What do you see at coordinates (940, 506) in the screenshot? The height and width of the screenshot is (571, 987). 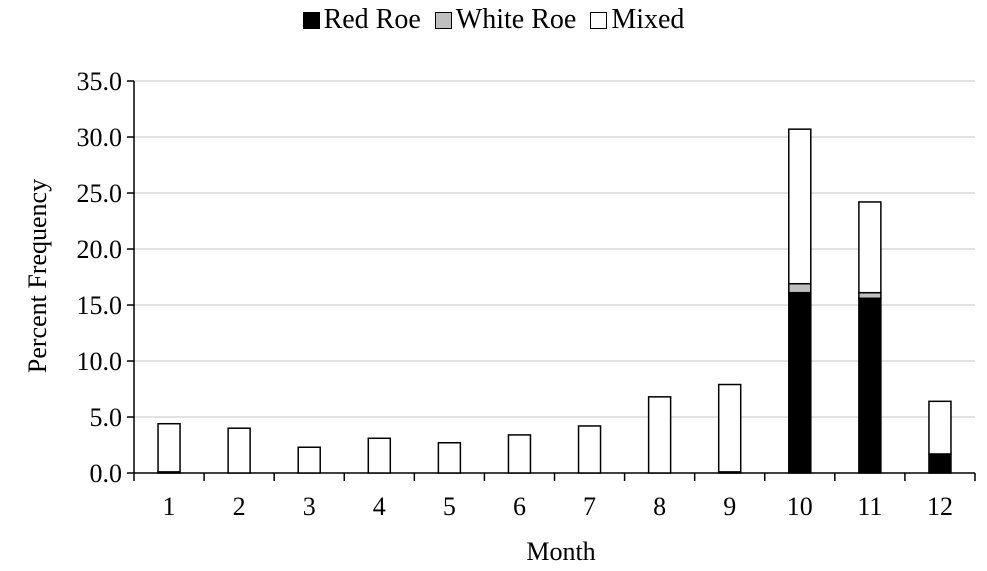 I see `x-tick-label: 12` at bounding box center [940, 506].